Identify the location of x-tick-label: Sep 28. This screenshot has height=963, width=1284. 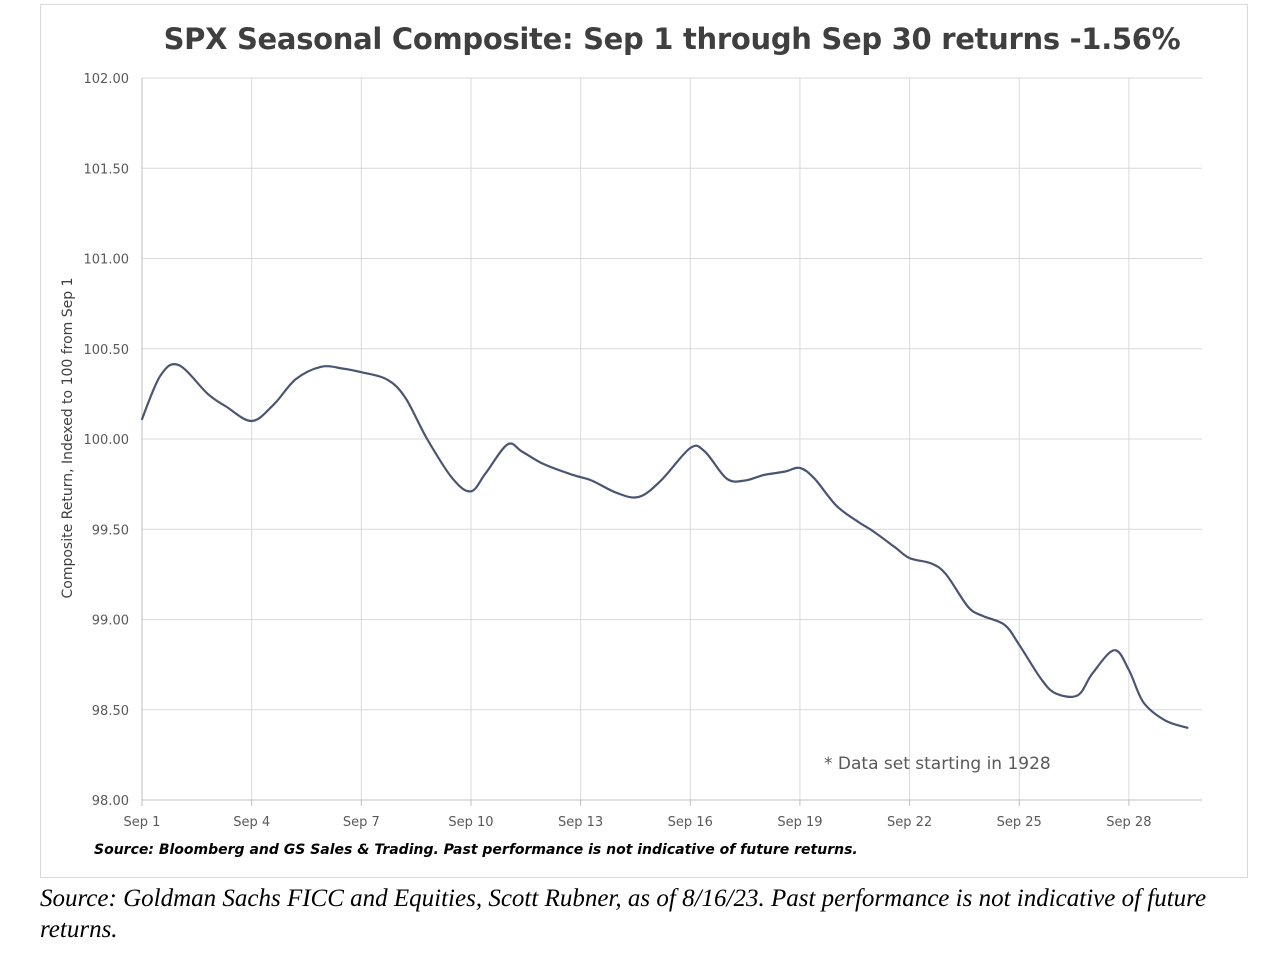
(1128, 822).